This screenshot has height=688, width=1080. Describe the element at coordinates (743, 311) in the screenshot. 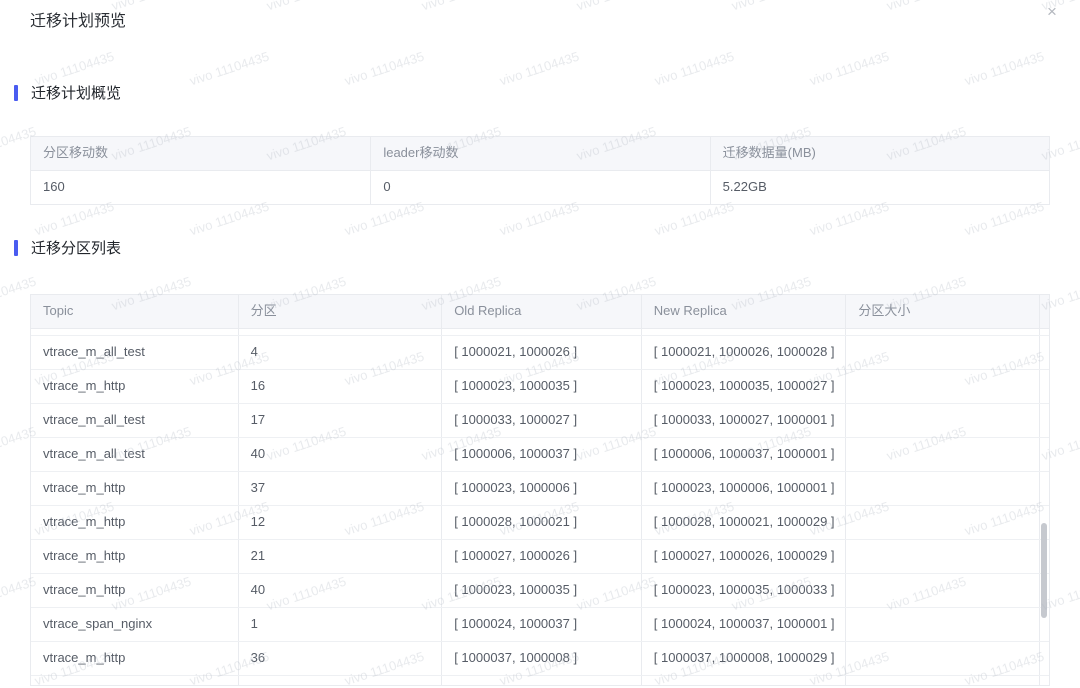

I see `column-header-new-replica: New Replica` at that location.